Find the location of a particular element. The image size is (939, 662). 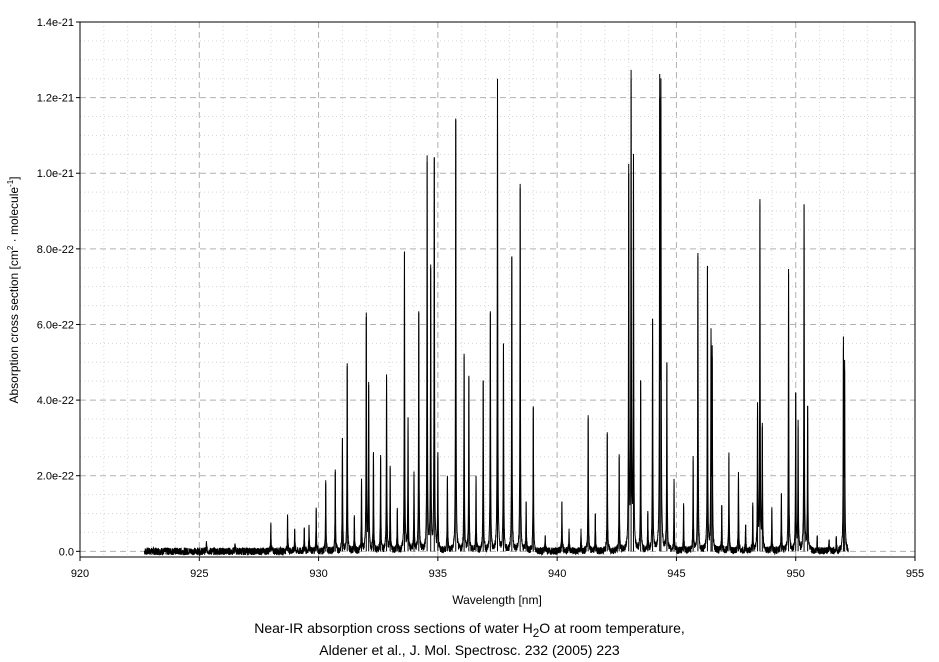

y-label-part-5: ] is located at coordinates (14, 177).